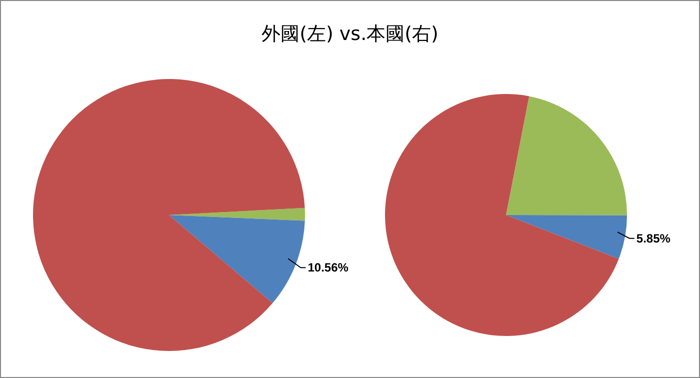 The height and width of the screenshot is (378, 700). Describe the element at coordinates (350, 34) in the screenshot. I see `chart-title: 外國(左) vs.本國(右)` at that location.